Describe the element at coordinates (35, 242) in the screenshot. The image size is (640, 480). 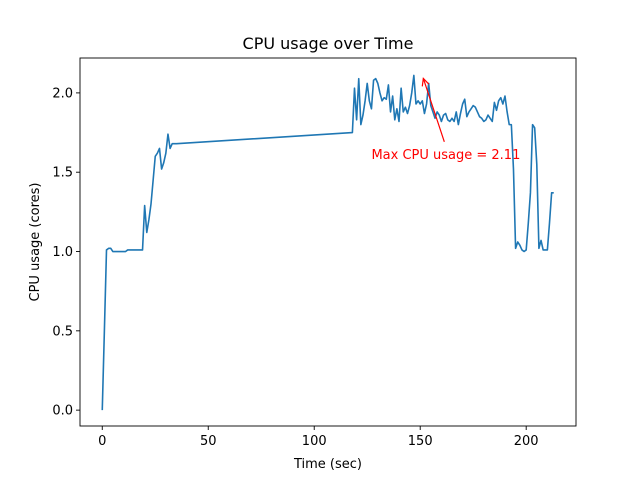
I see `y-axis-label: CPU usage (cores)` at that location.